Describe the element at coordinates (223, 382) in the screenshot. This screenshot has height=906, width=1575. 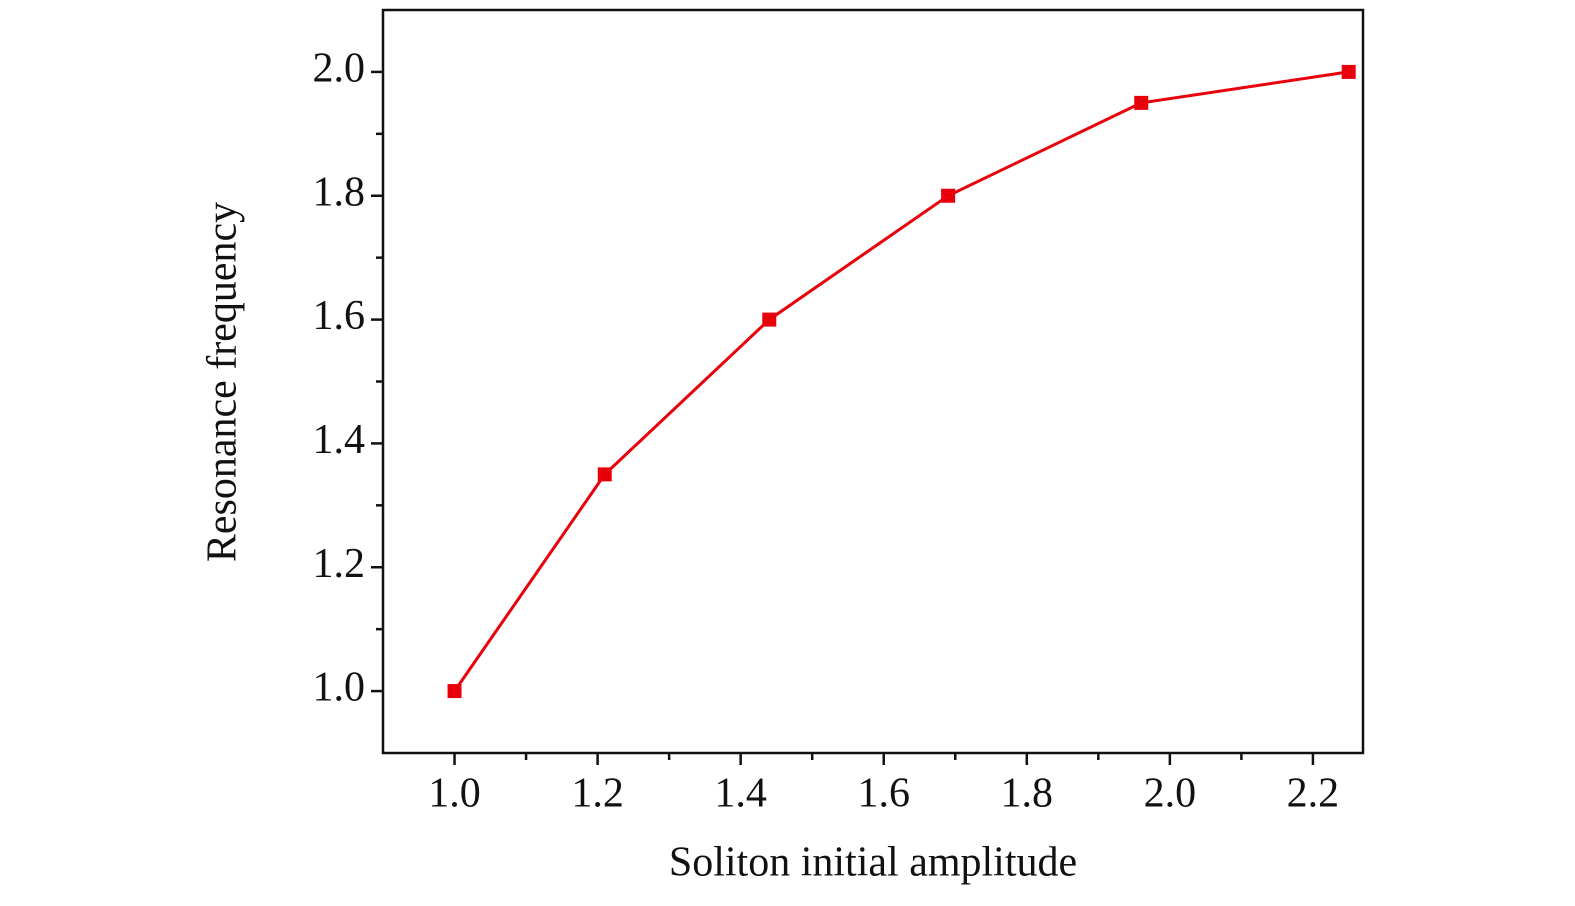
I see `y-axis-label: Resonance frequency` at that location.